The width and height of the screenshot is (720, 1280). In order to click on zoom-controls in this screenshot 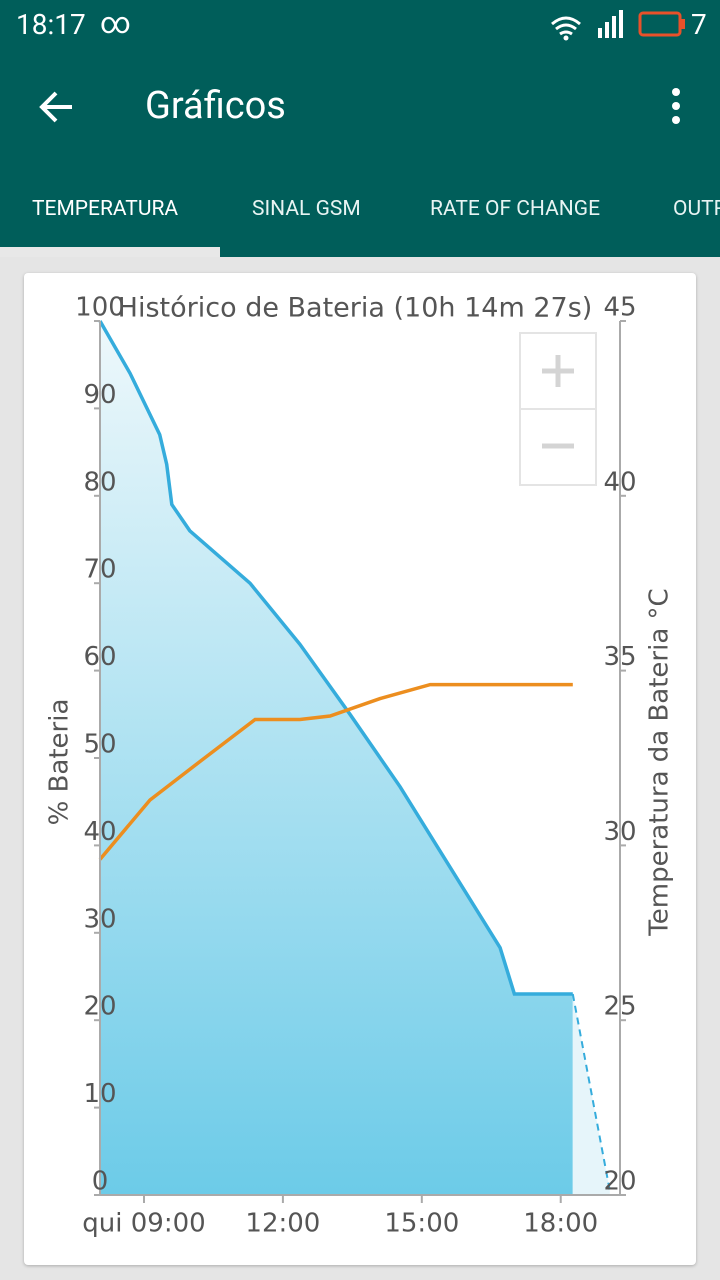, I will do `click(558, 409)`.